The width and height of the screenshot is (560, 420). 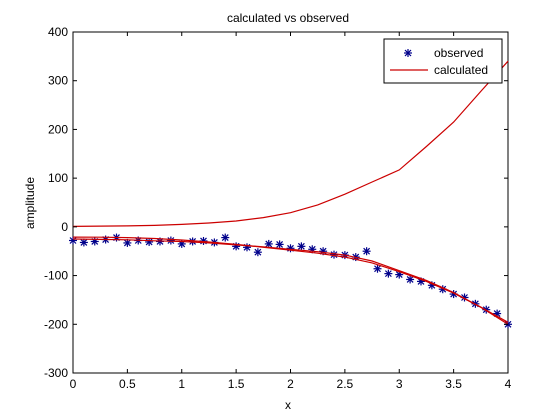 I want to click on legend-box, so click(x=443, y=61).